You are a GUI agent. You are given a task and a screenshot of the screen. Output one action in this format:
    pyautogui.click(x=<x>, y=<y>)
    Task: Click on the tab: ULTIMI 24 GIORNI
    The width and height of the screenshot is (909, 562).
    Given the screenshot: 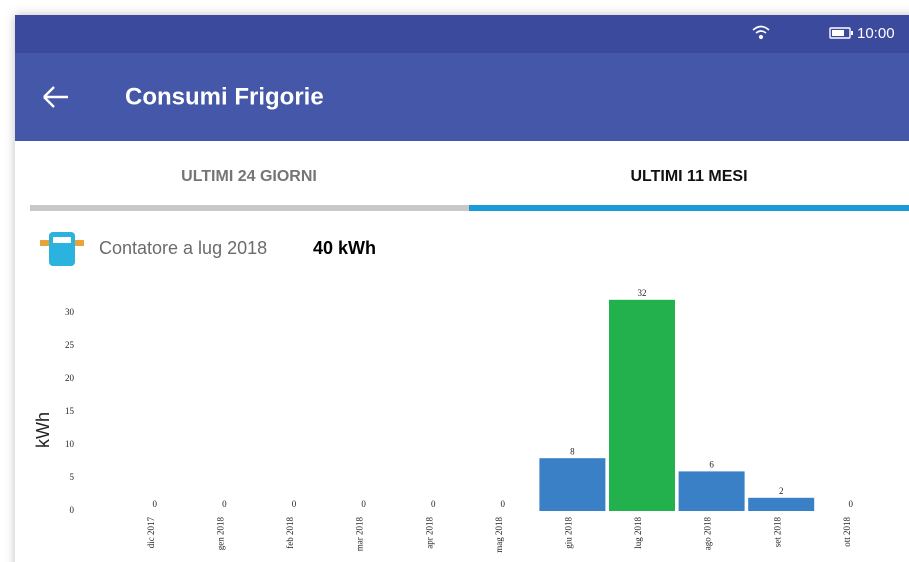 What is the action you would take?
    pyautogui.click(x=249, y=176)
    